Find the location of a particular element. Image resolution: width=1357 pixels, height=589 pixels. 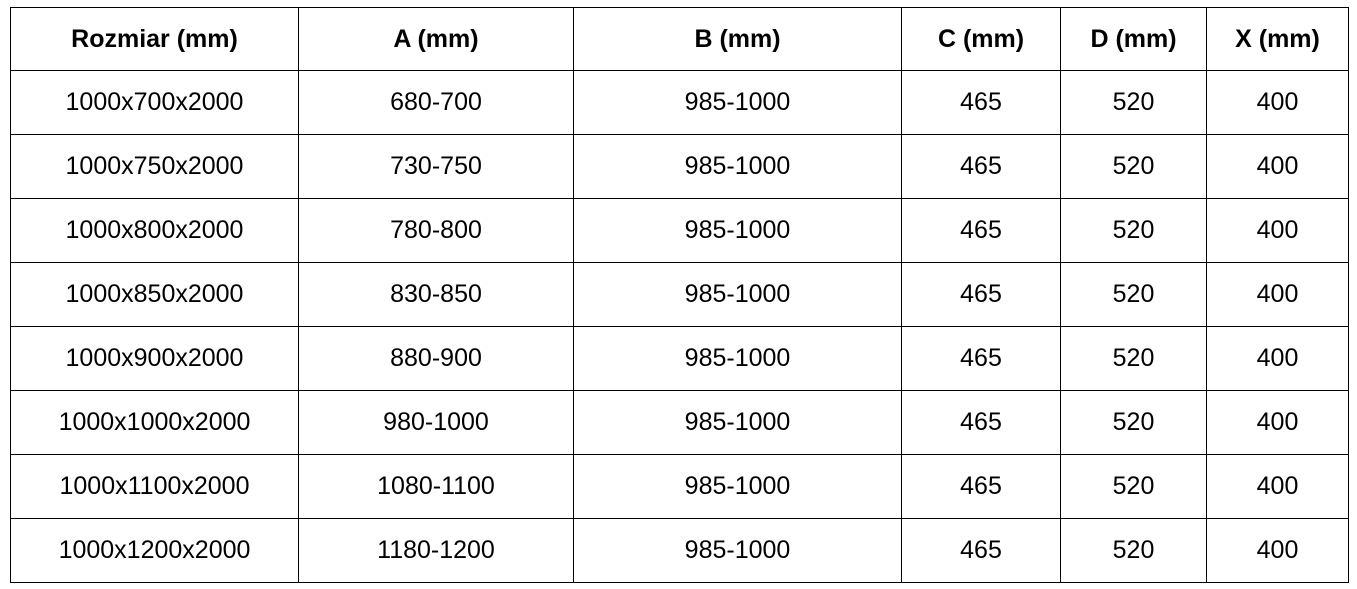

table-row: 1000x800x2000 780-800 985-1000 465 520 400 is located at coordinates (679, 230).